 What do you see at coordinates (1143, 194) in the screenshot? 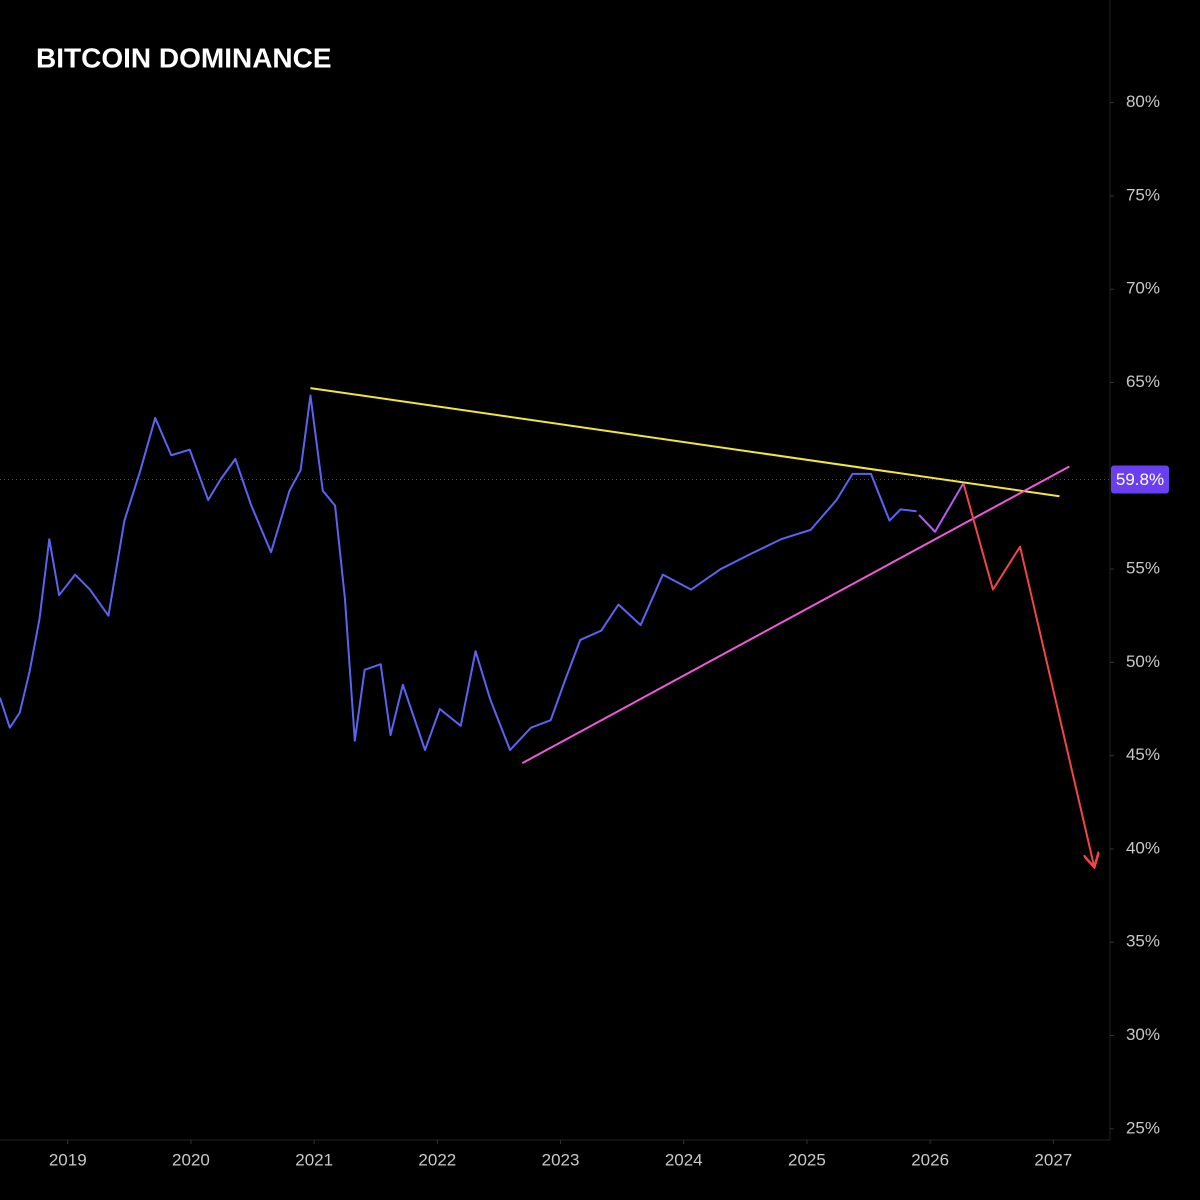
I see `y-tick-label: 75%` at bounding box center [1143, 194].